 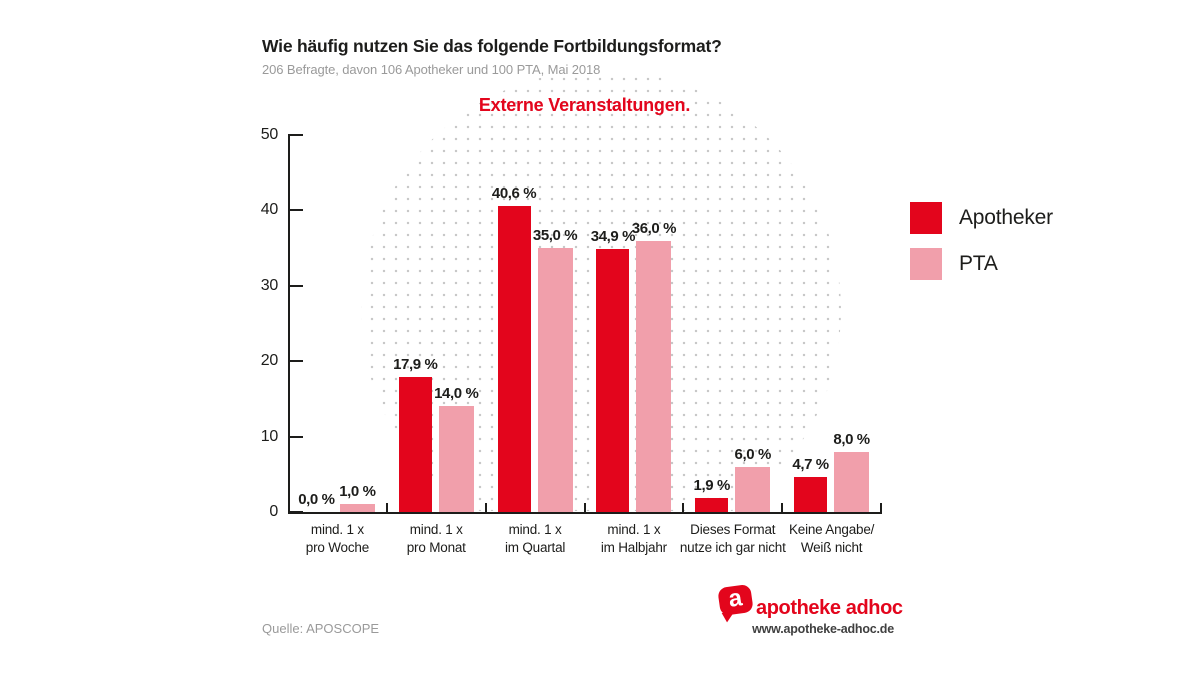 What do you see at coordinates (436, 547) in the screenshot?
I see `category-label-line: pro Monat` at bounding box center [436, 547].